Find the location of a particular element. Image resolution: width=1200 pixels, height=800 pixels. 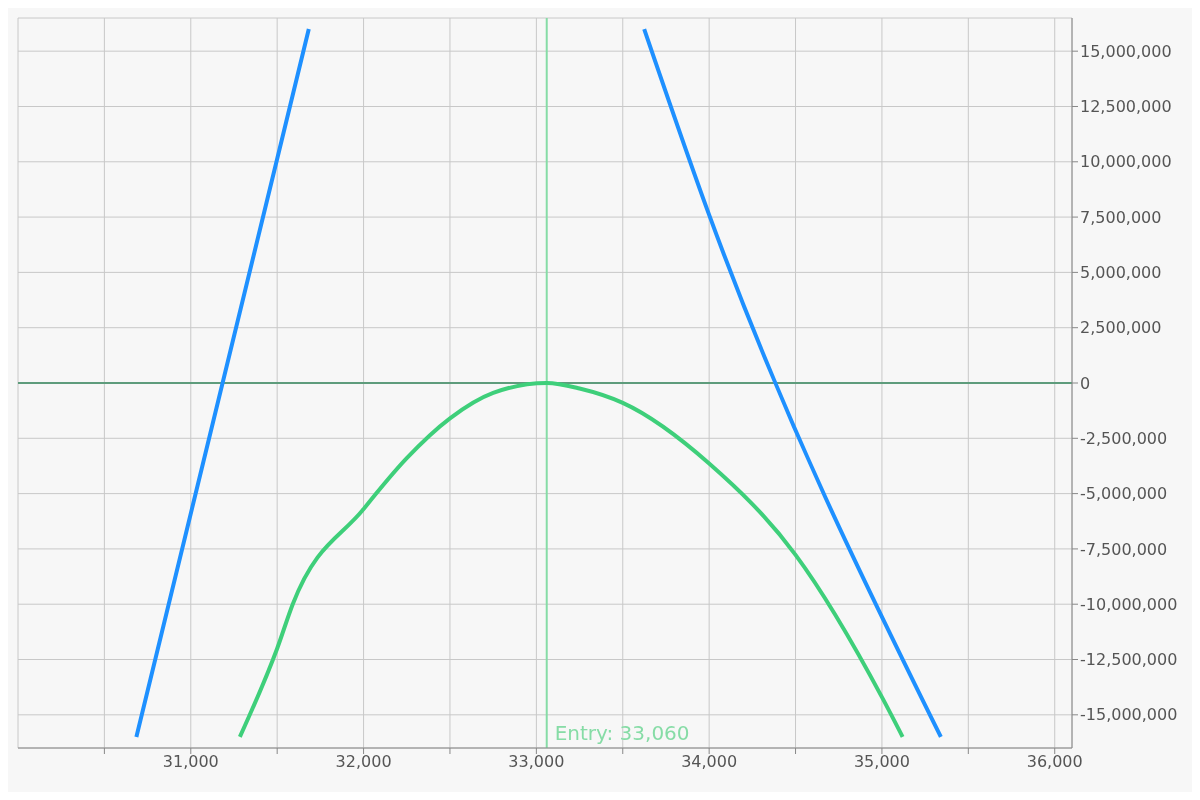

y-tick-label: 0 is located at coordinates (1085, 383).